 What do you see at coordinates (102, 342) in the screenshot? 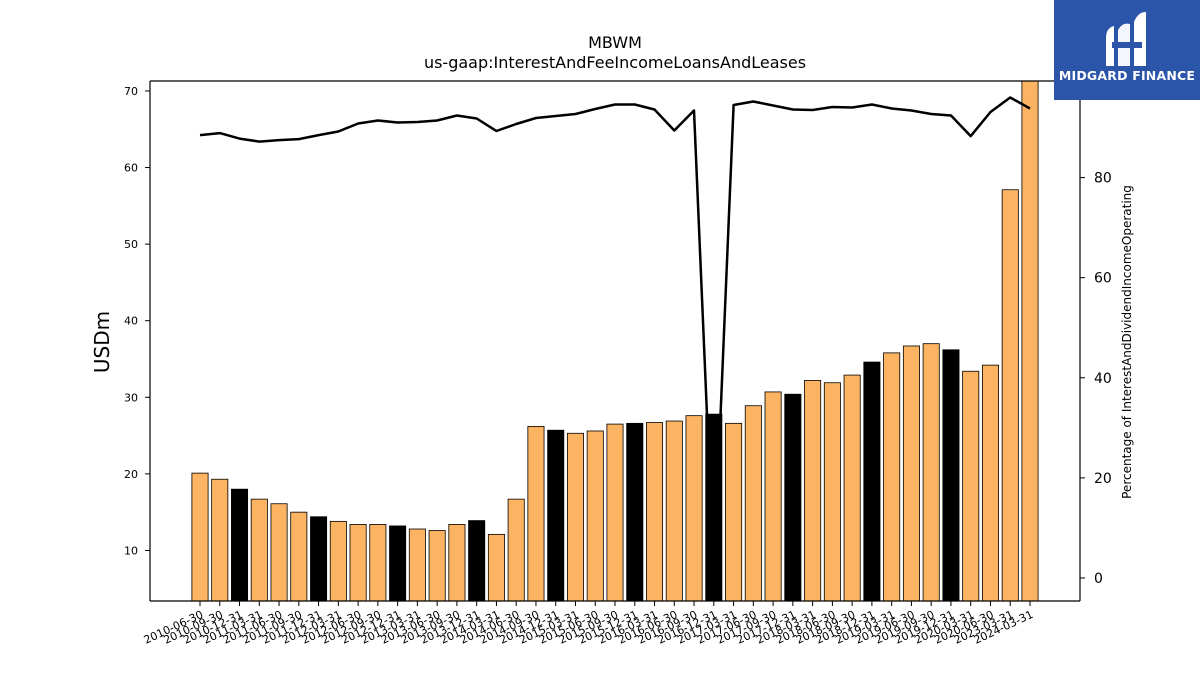
I see `y-axis-label: USDm` at bounding box center [102, 342].